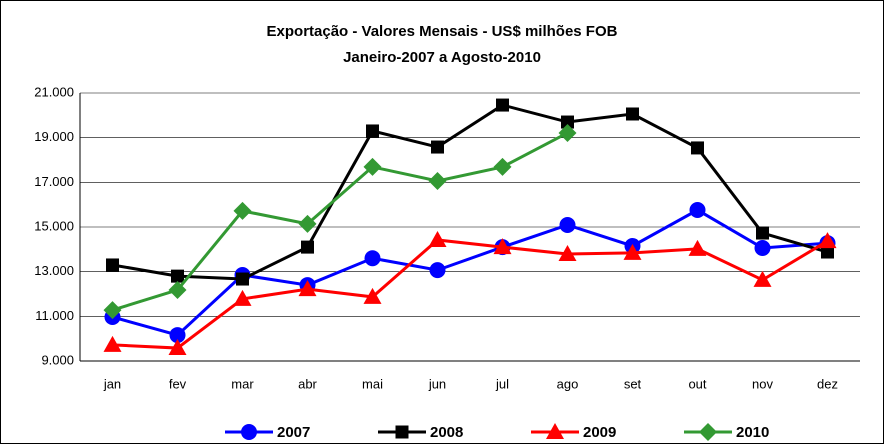  What do you see at coordinates (54, 315) in the screenshot?
I see `y-tick-label: 11.000` at bounding box center [54, 315].